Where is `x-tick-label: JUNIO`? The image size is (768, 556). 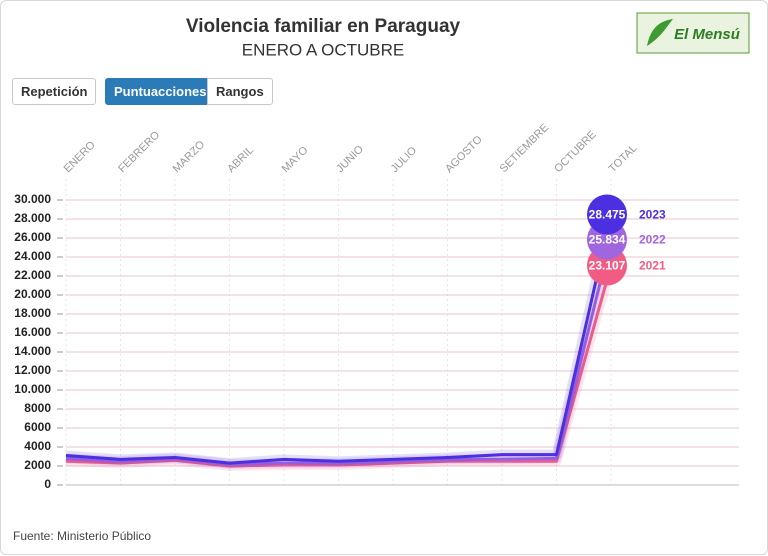 x-tick-label: JUNIO is located at coordinates (350, 159).